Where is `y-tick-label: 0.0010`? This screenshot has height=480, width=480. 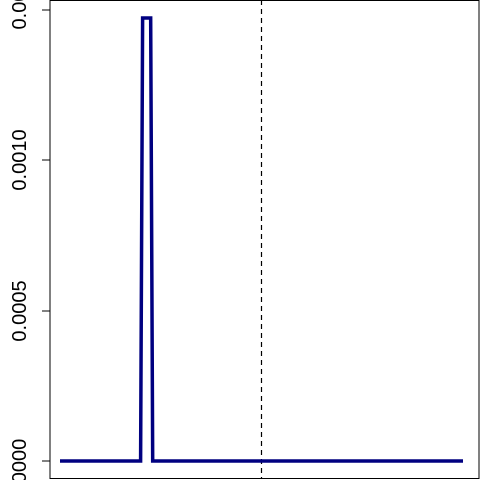 y-tick-label: 0.0010 is located at coordinates (20, 159).